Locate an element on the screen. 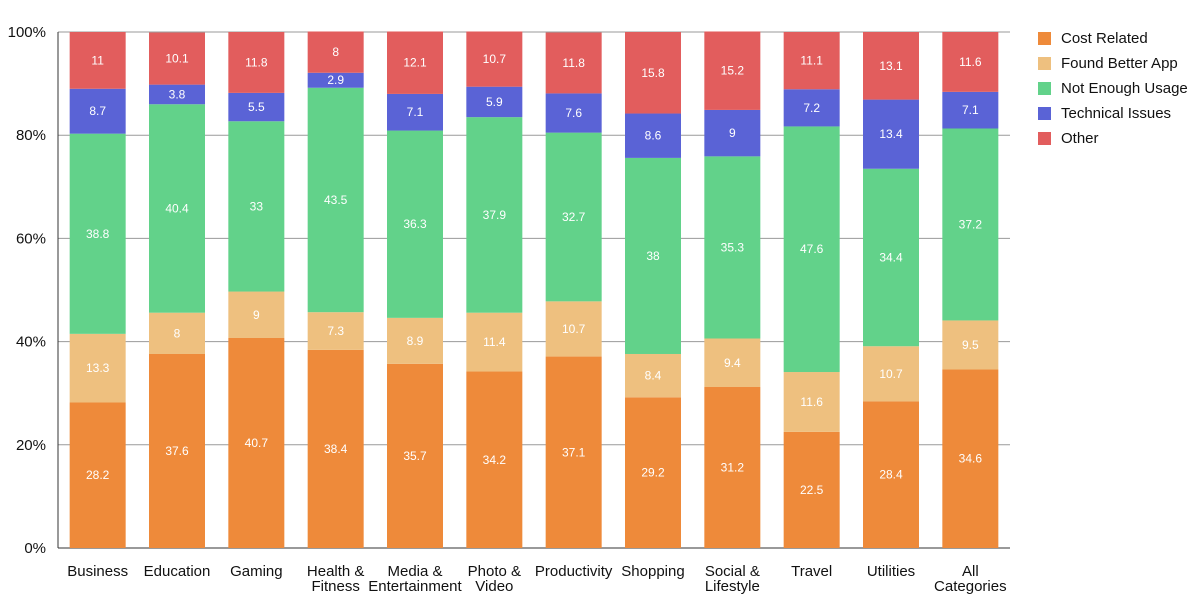 Image resolution: width=1200 pixels, height=613 pixels. data-label: 28.2 is located at coordinates (98, 475).